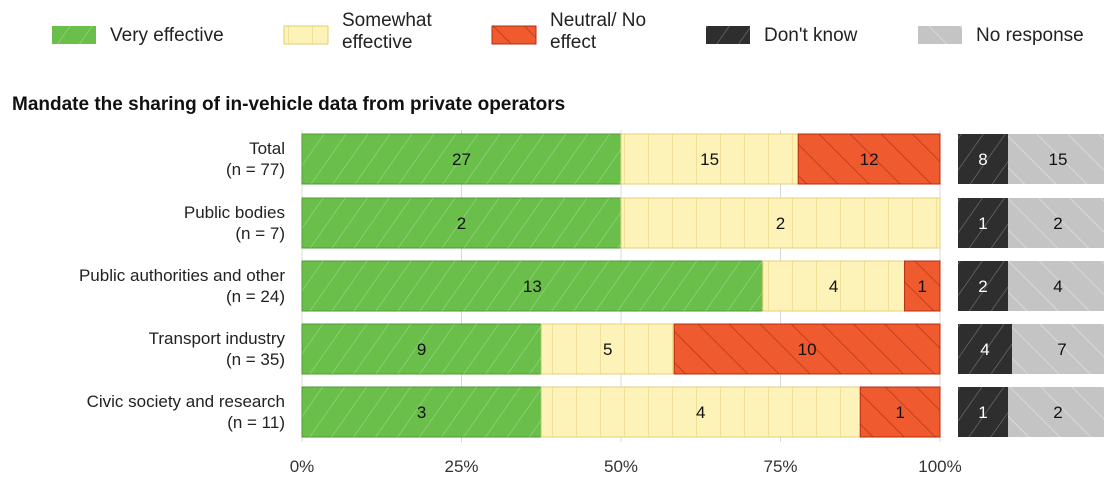 This screenshot has height=477, width=1104. Describe the element at coordinates (621, 466) in the screenshot. I see `x-tick-label: 50%` at that location.